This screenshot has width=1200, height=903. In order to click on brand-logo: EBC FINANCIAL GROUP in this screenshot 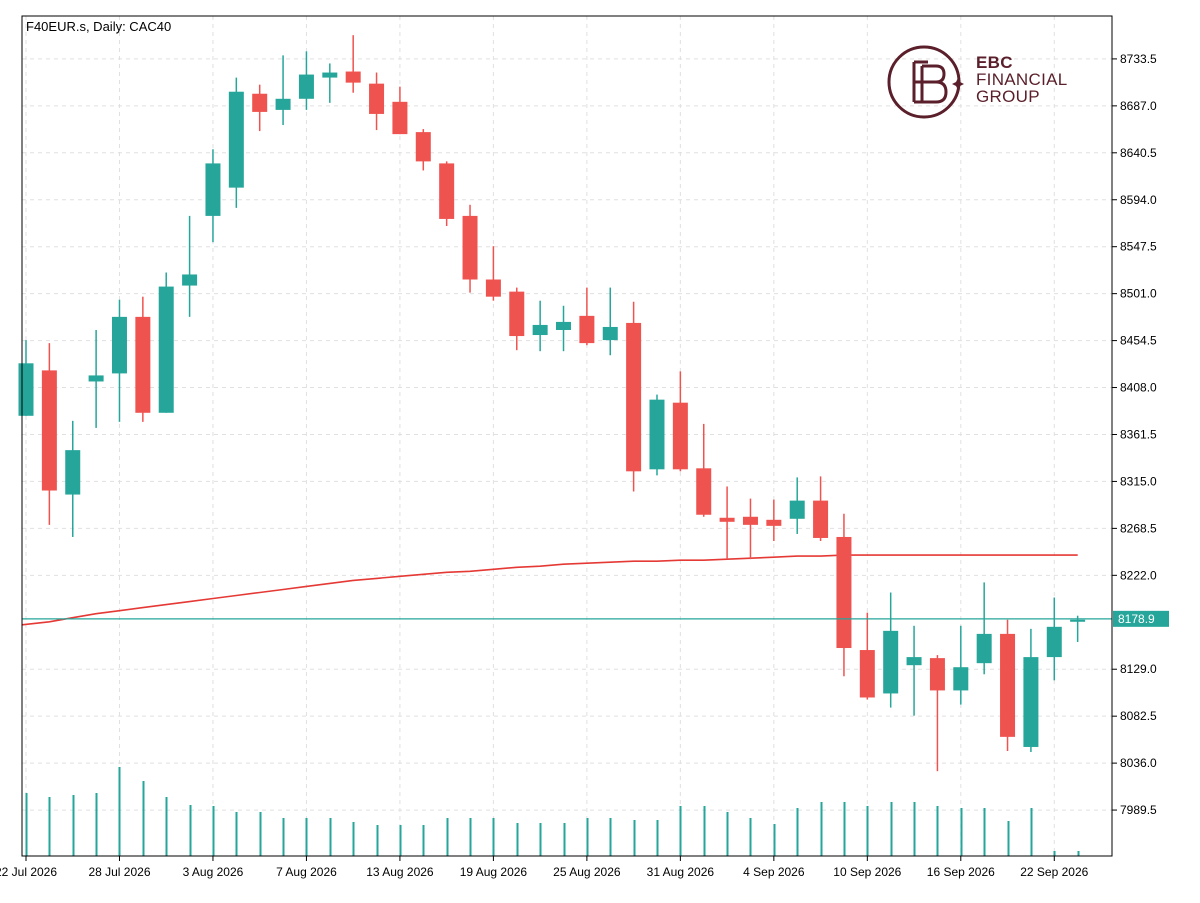, I will do `click(984, 83)`.